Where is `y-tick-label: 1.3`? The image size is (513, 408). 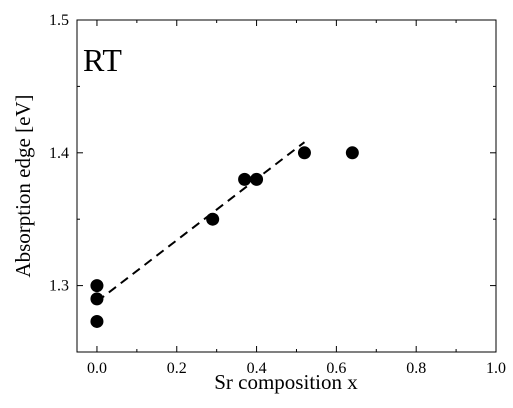 y-tick-label: 1.3 is located at coordinates (59, 286).